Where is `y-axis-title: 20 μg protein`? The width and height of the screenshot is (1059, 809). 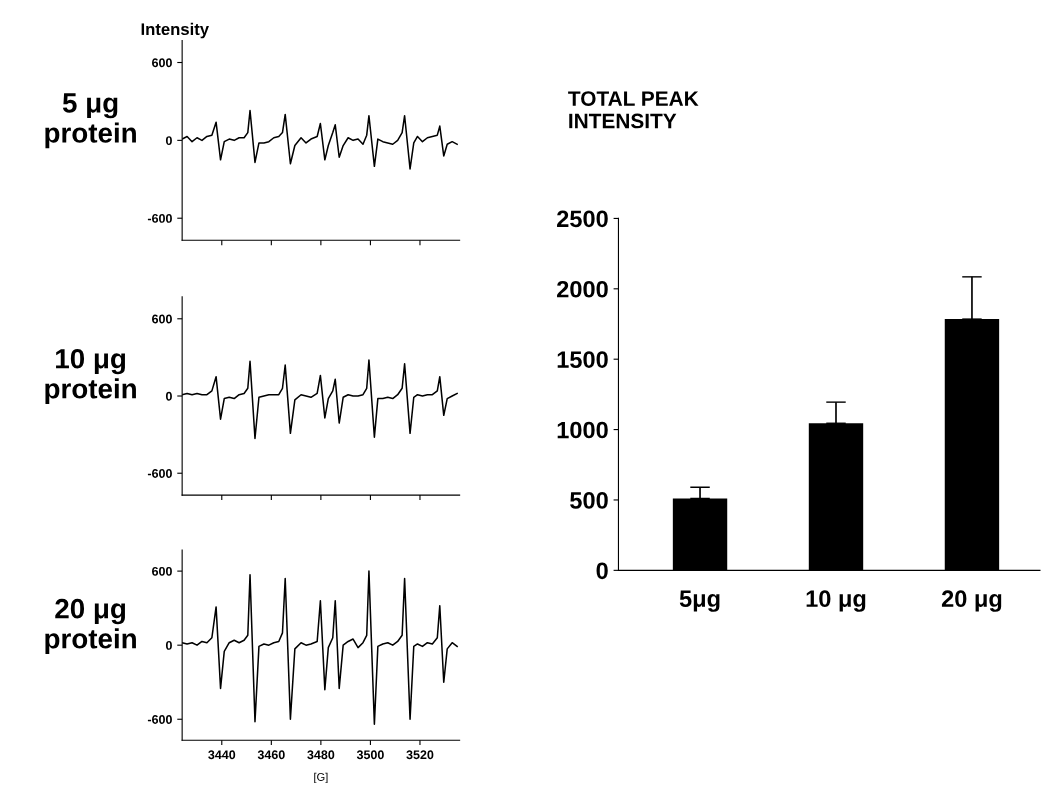
y-axis-title: 20 μg protein is located at coordinates (90, 626).